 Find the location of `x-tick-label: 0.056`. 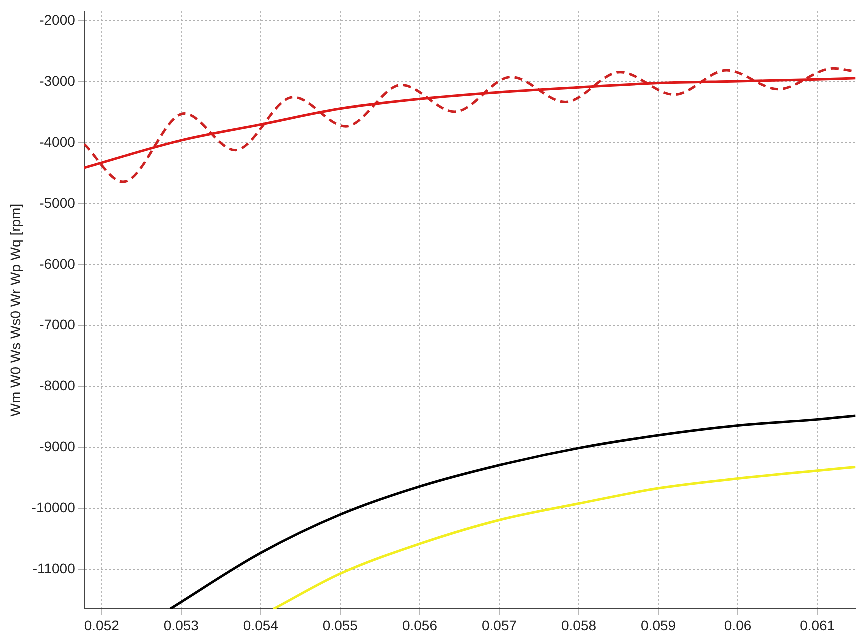

x-tick-label: 0.056 is located at coordinates (420, 625).